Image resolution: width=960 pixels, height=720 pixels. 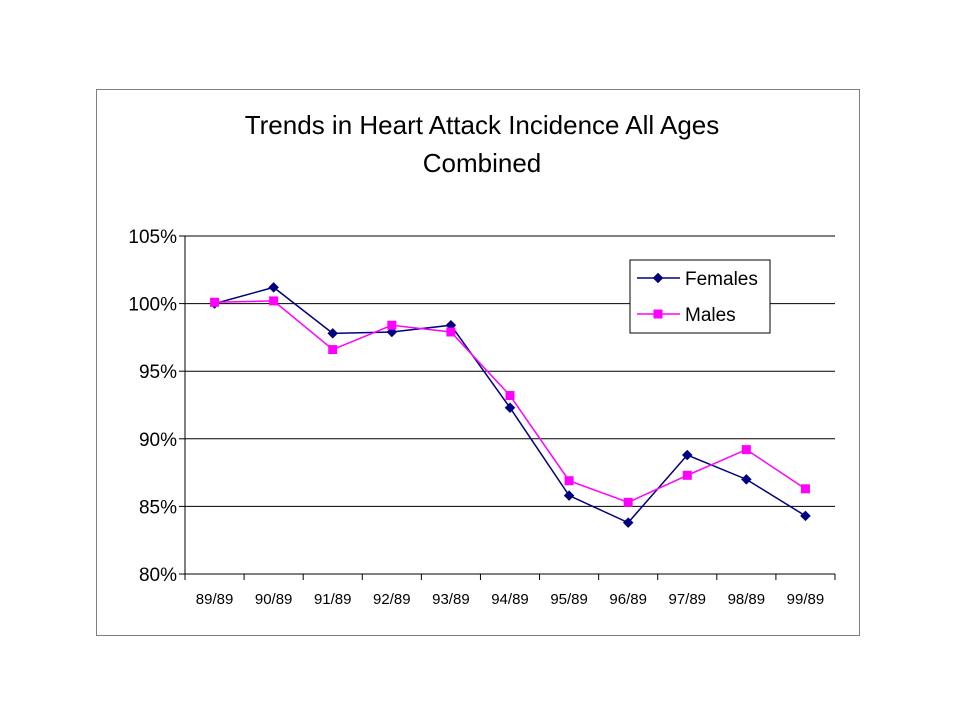 I want to click on x-tick-label: 94/89, so click(x=510, y=599).